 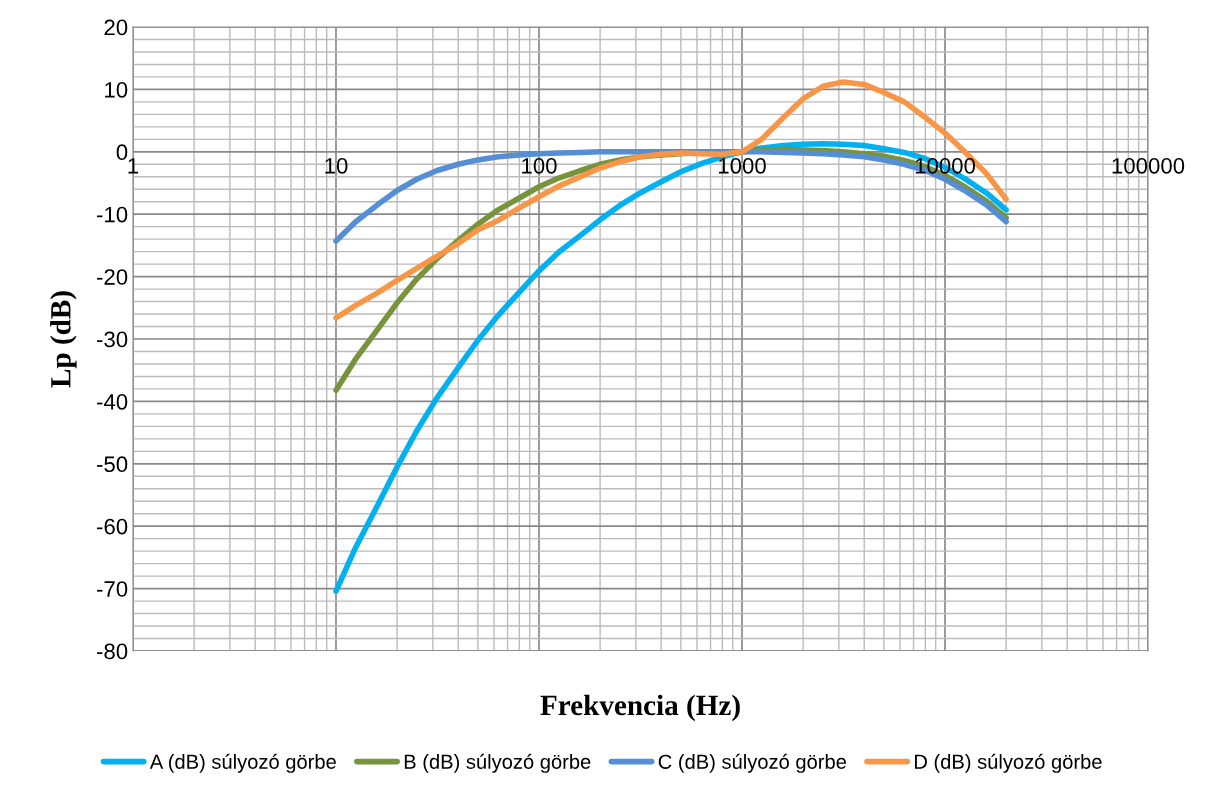 I want to click on x-tick-label: 1, so click(x=133, y=166).